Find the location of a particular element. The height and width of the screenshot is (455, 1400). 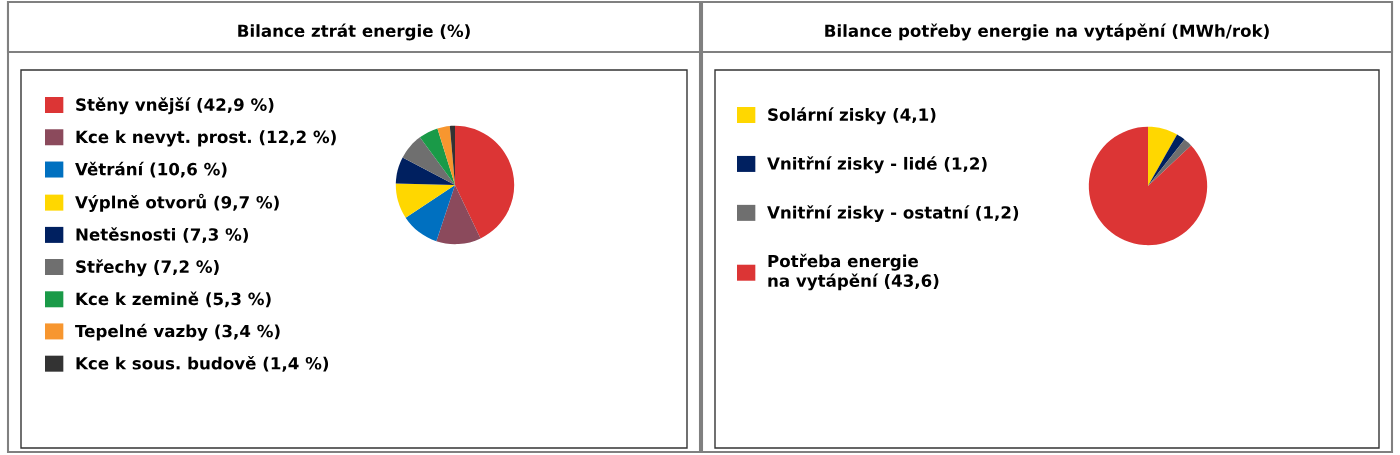

legend-label: Kce k zemině (5,3 %) is located at coordinates (173, 299).